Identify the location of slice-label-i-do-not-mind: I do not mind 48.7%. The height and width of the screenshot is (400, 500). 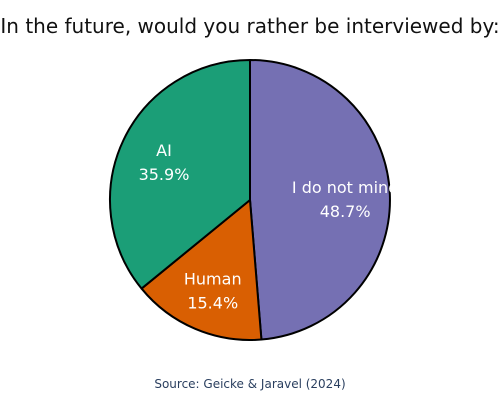
(345, 199).